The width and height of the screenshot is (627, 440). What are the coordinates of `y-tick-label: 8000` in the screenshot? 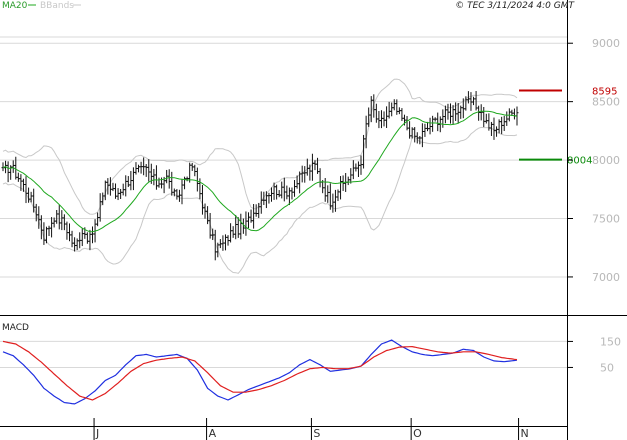 It's located at (606, 160).